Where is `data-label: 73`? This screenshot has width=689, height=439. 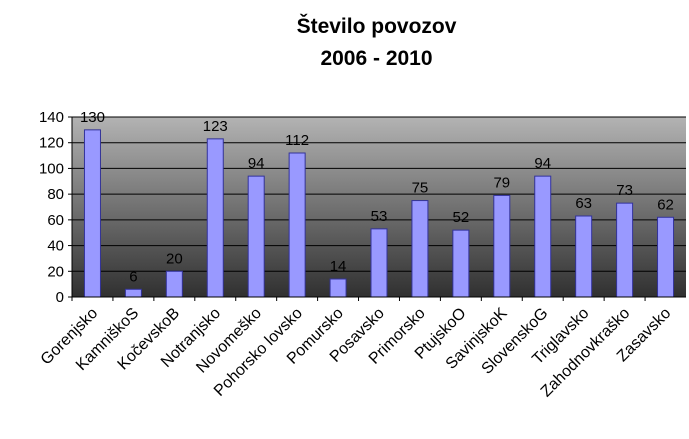
data-label: 73 is located at coordinates (624, 190).